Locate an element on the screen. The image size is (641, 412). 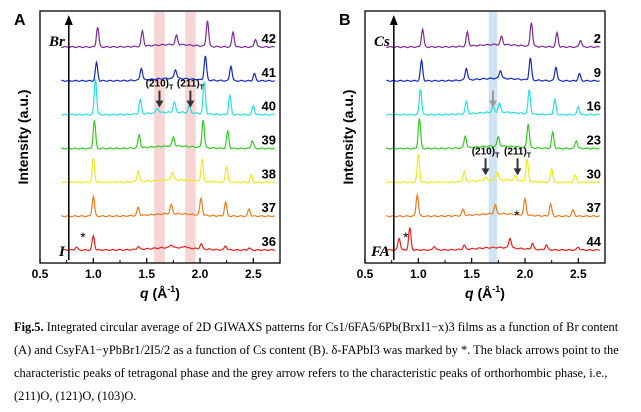
caption-label: Fig.5. is located at coordinates (29, 327).